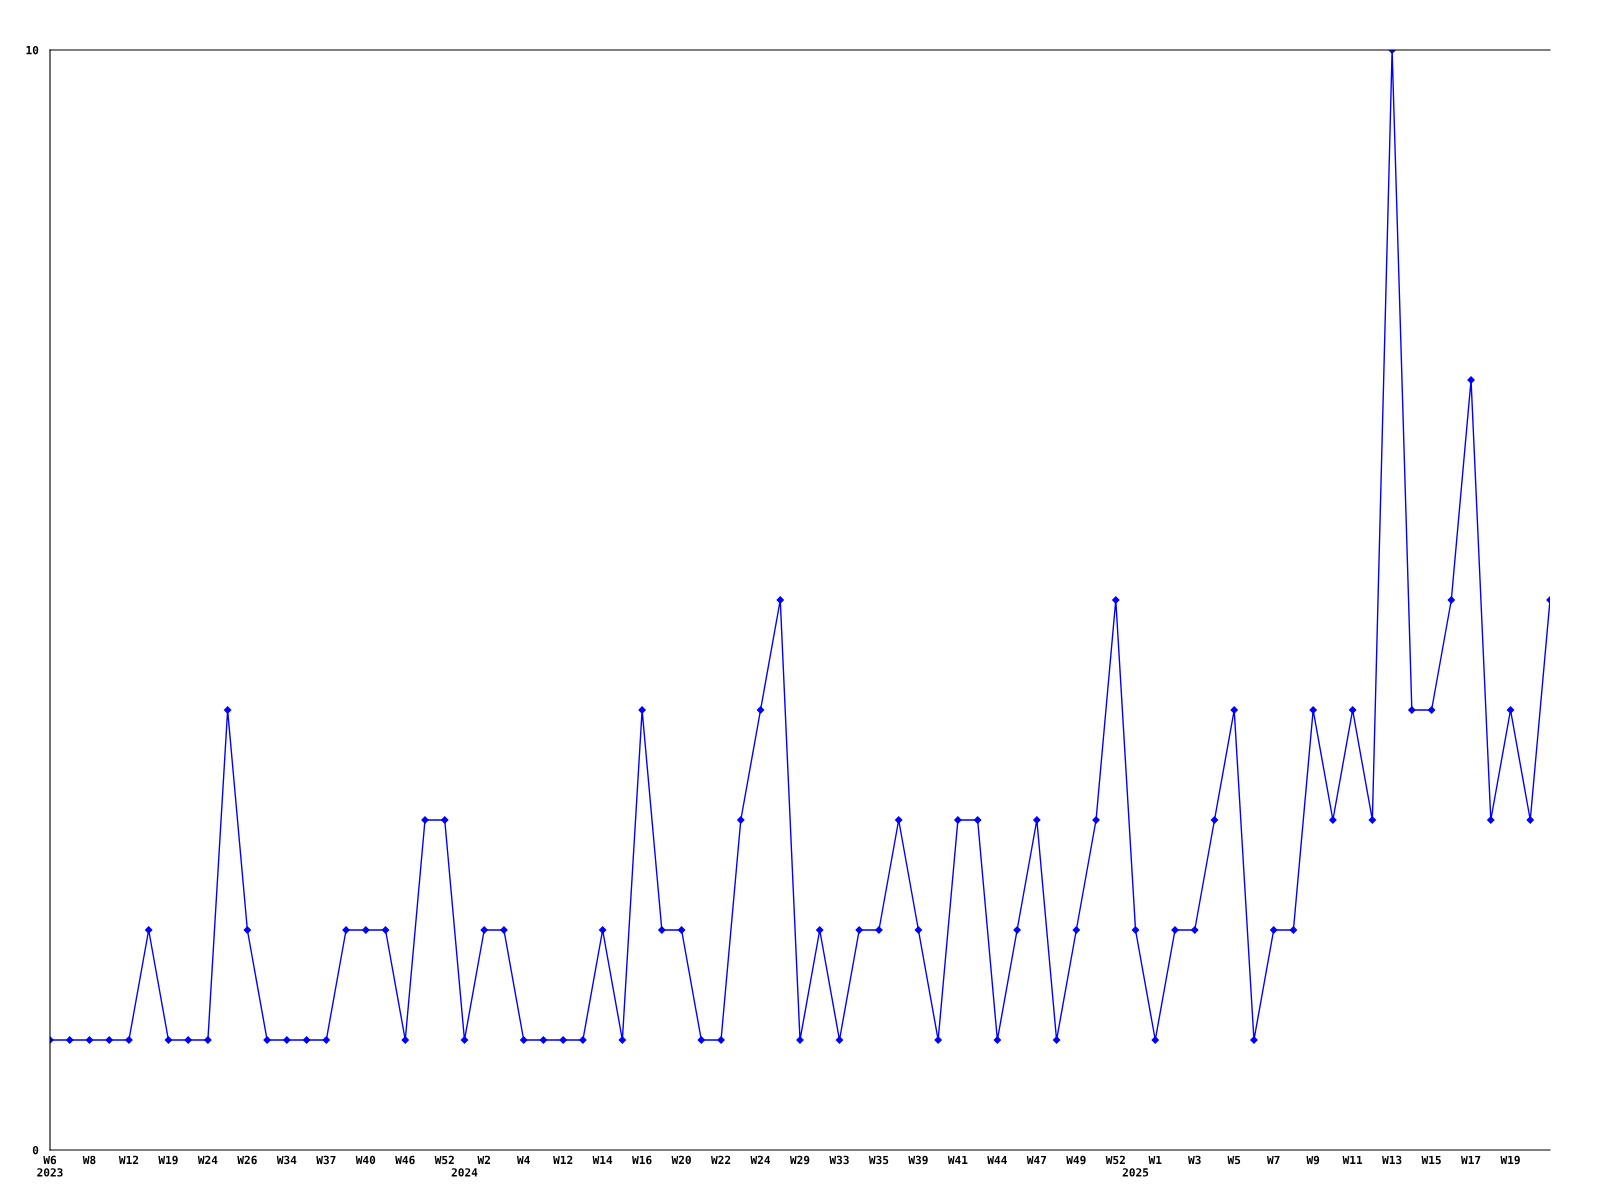  Describe the element at coordinates (878, 1160) in the screenshot. I see `x-tick-label: W35` at that location.